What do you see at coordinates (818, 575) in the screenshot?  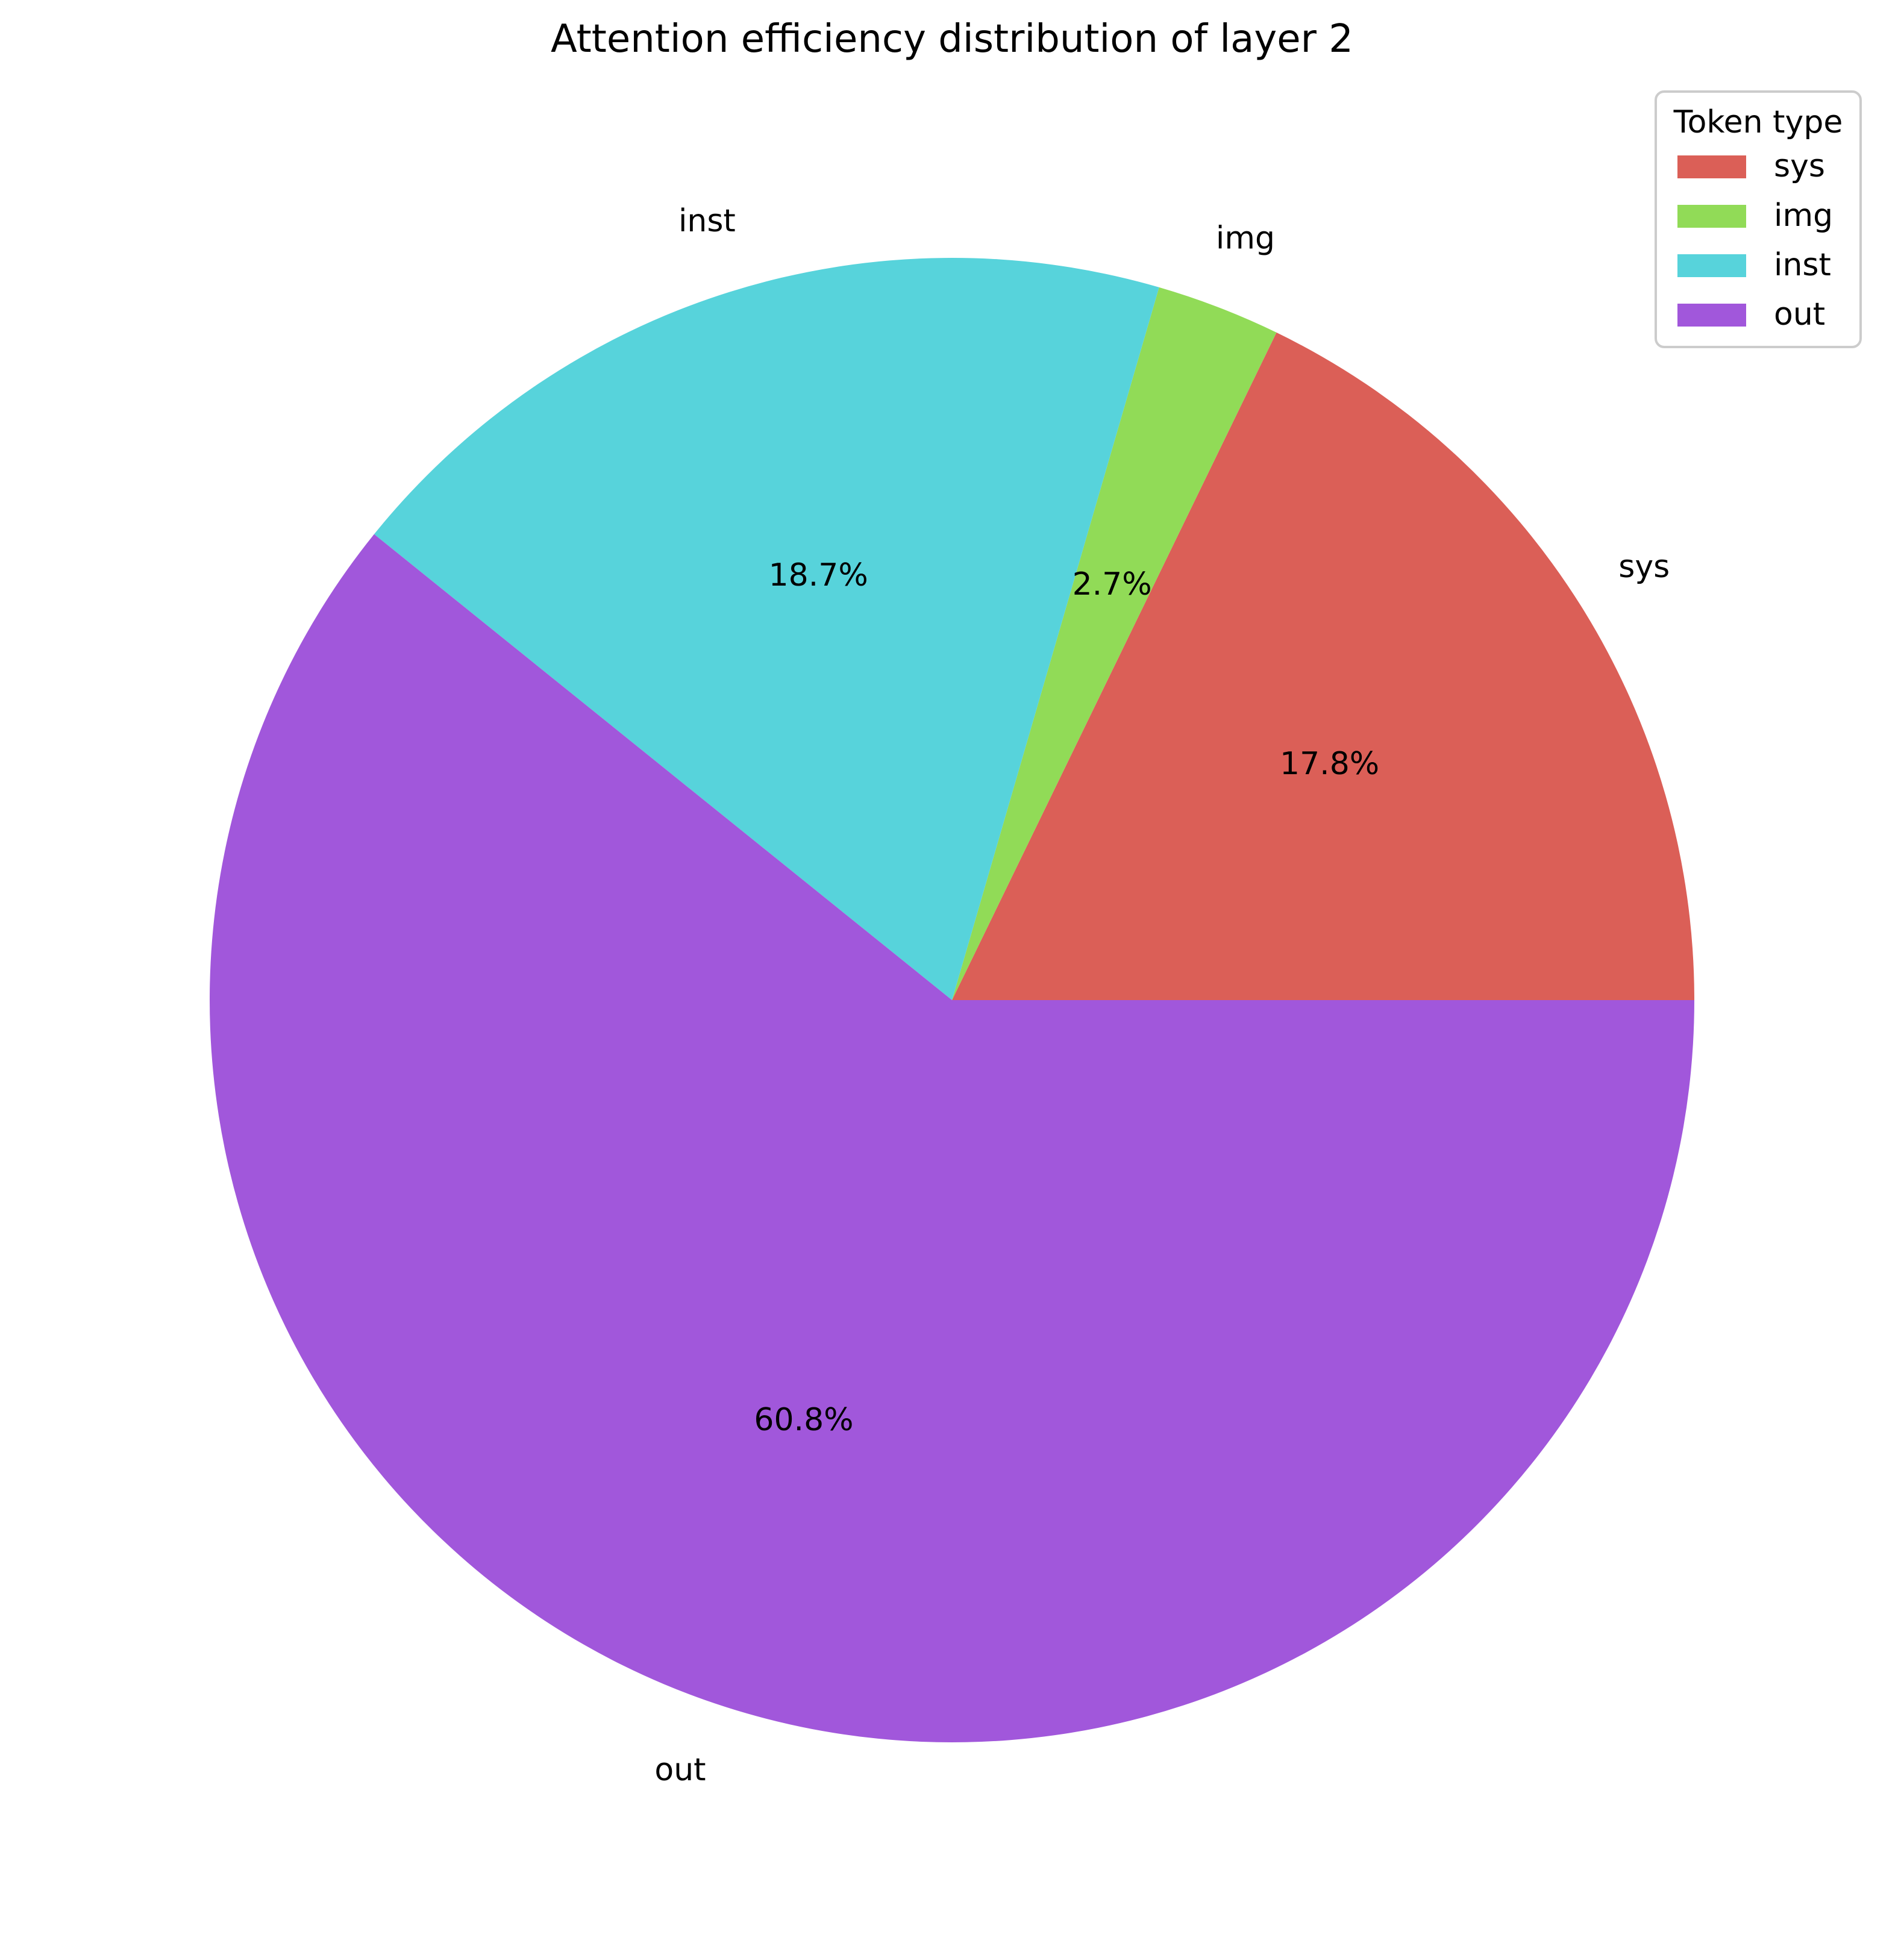 I see `slice-value-label-inst: 18.7%` at bounding box center [818, 575].